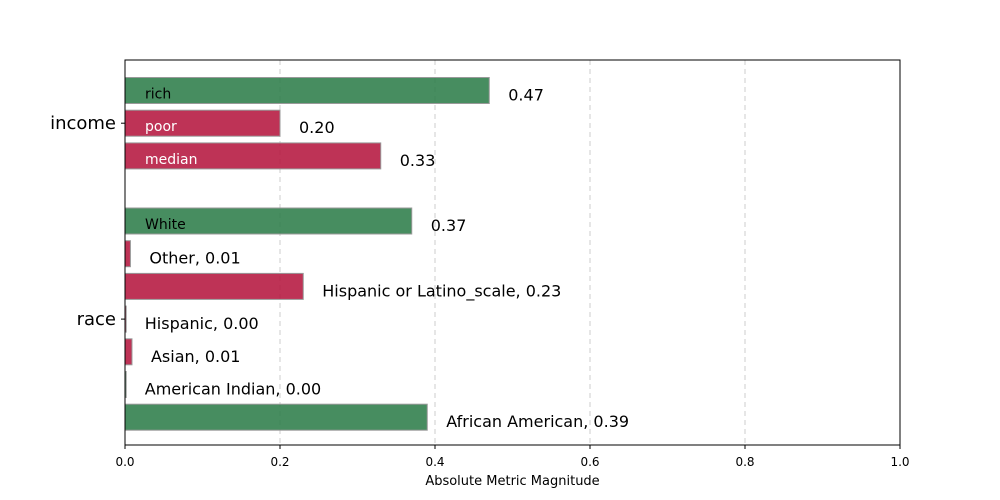 Image resolution: width=1000 pixels, height=500 pixels. What do you see at coordinates (537, 421) in the screenshot?
I see `bar-value-label: African American, 0.39` at bounding box center [537, 421].